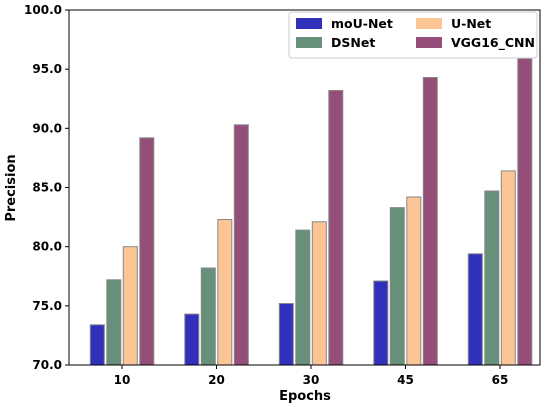  What do you see at coordinates (122, 380) in the screenshot?
I see `x-tick-label: 10` at bounding box center [122, 380].